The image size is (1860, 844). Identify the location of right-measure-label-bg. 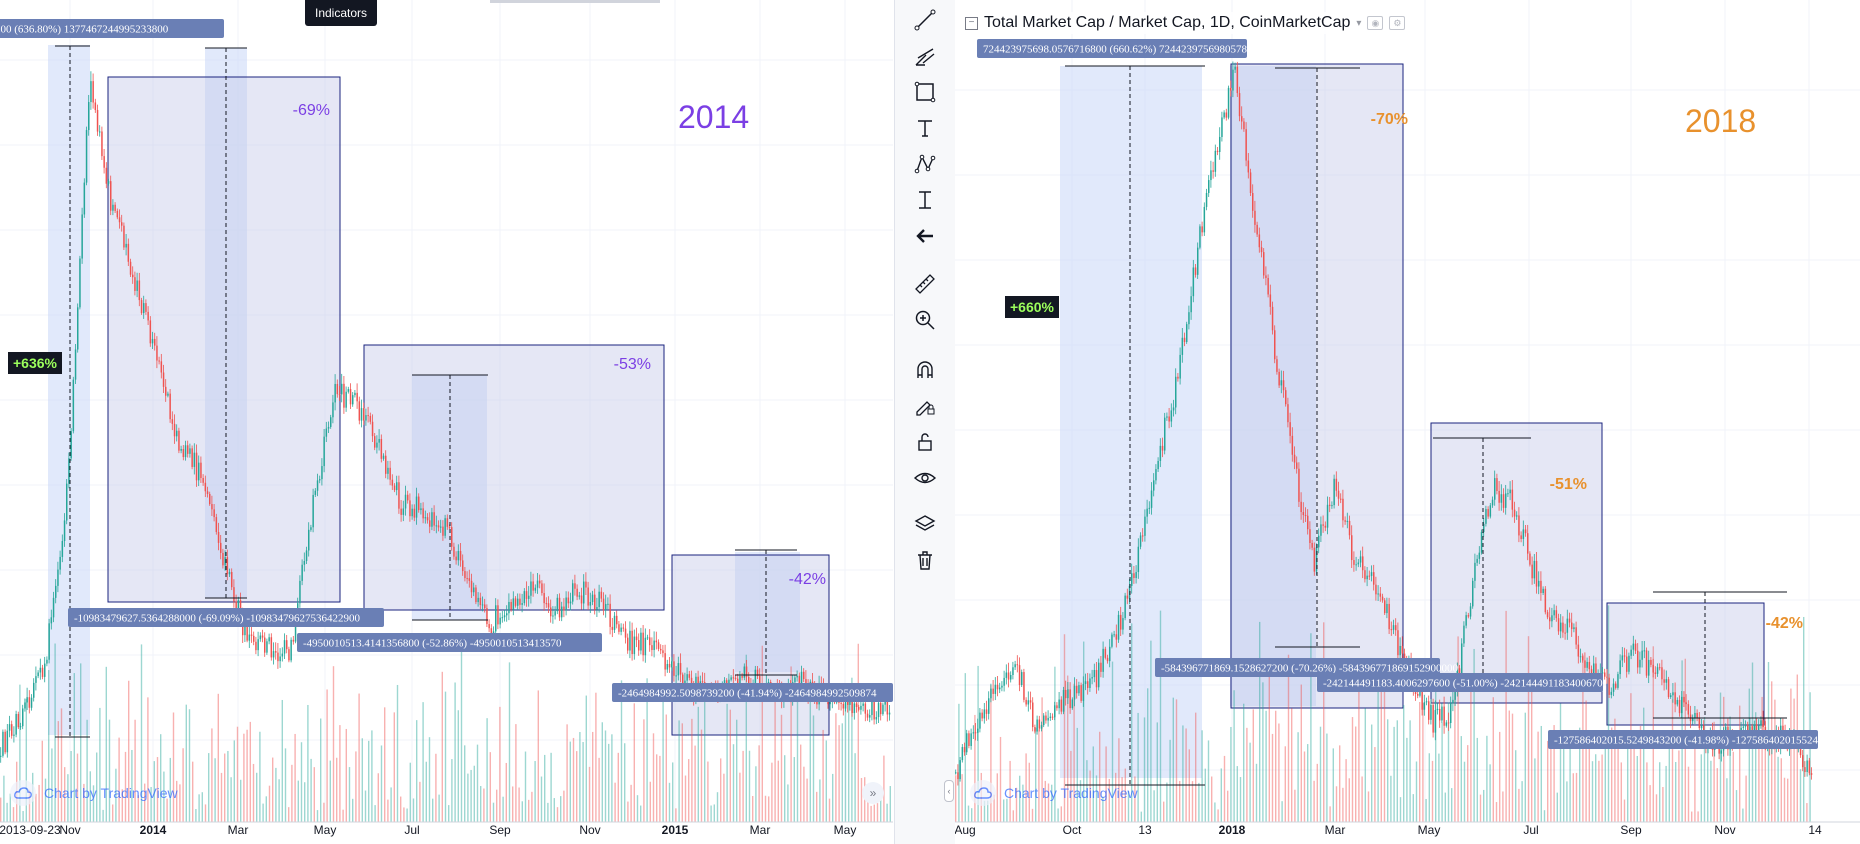
(1683, 739).